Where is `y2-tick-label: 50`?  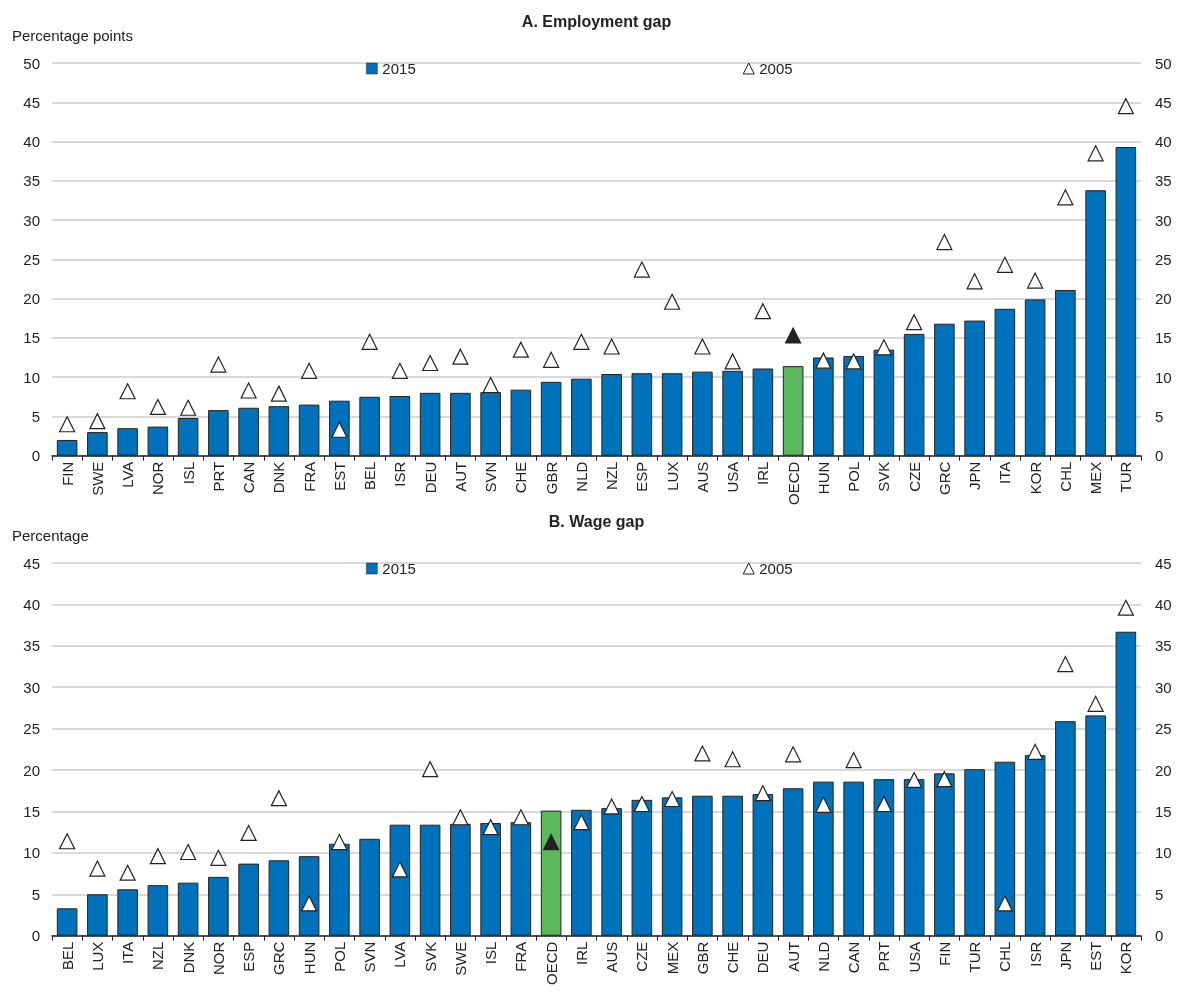
y2-tick-label: 50 is located at coordinates (1163, 63).